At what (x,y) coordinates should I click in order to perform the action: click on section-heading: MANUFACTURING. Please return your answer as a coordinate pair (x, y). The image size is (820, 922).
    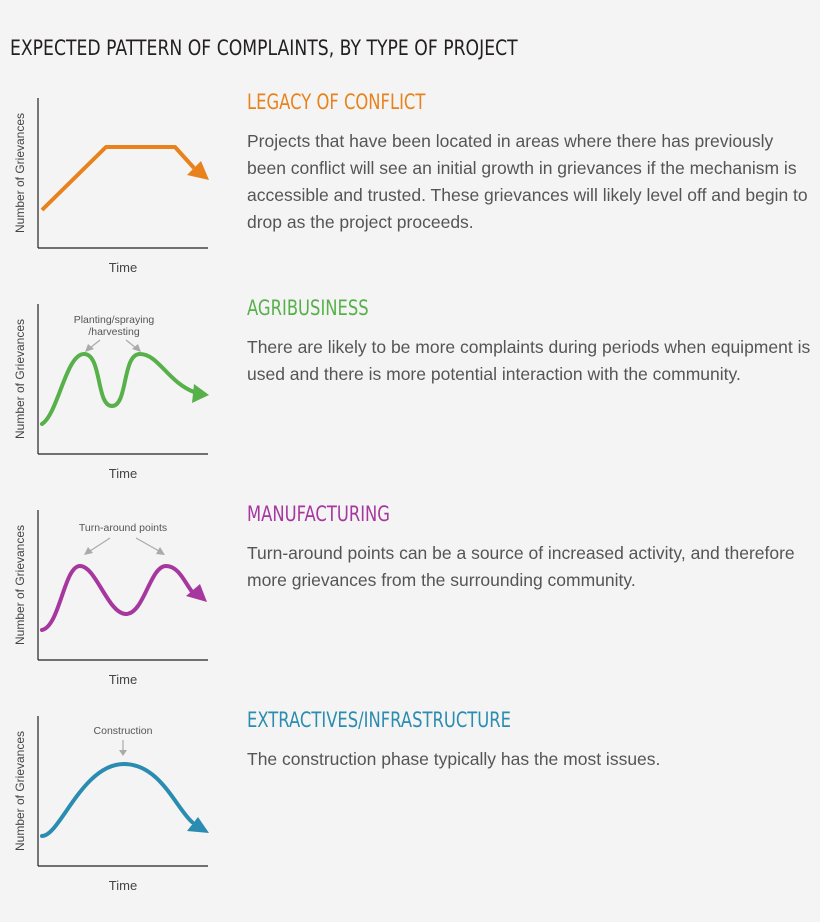
    Looking at the image, I should click on (319, 514).